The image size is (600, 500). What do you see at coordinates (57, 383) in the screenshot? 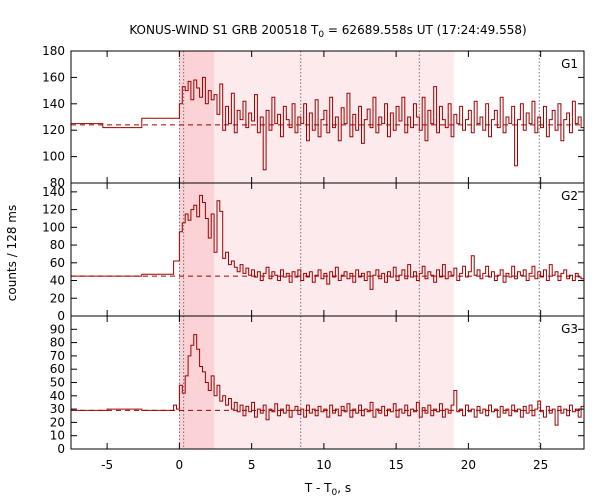
I see `y-tick-label: 50` at bounding box center [57, 383].